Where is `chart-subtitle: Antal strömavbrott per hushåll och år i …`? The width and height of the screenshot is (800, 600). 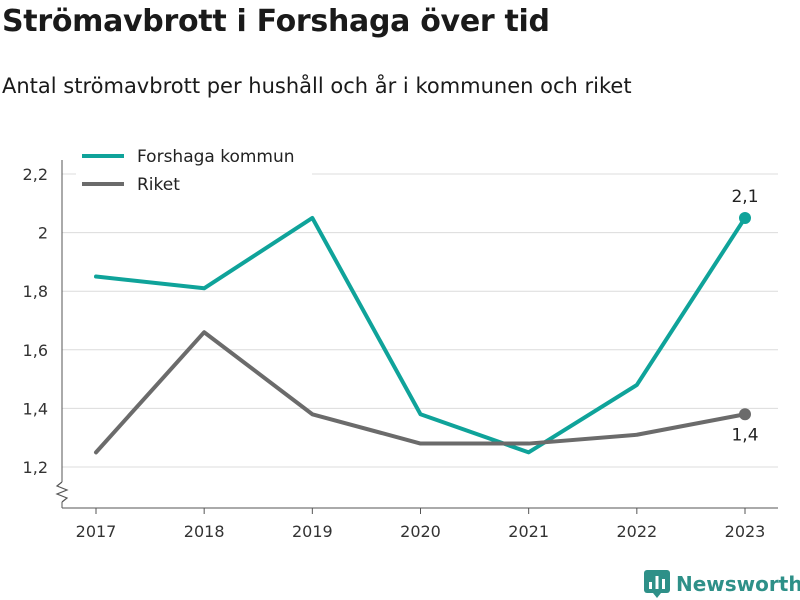
chart-subtitle: Antal strömavbrott per hushåll och år i … is located at coordinates (317, 86).